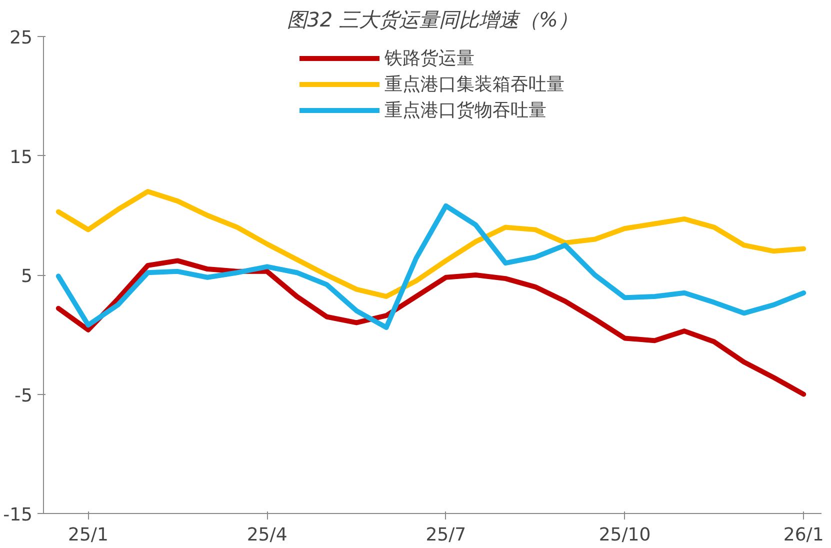 The height and width of the screenshot is (548, 831). What do you see at coordinates (21, 157) in the screenshot?
I see `y-tick-label: 15` at bounding box center [21, 157].